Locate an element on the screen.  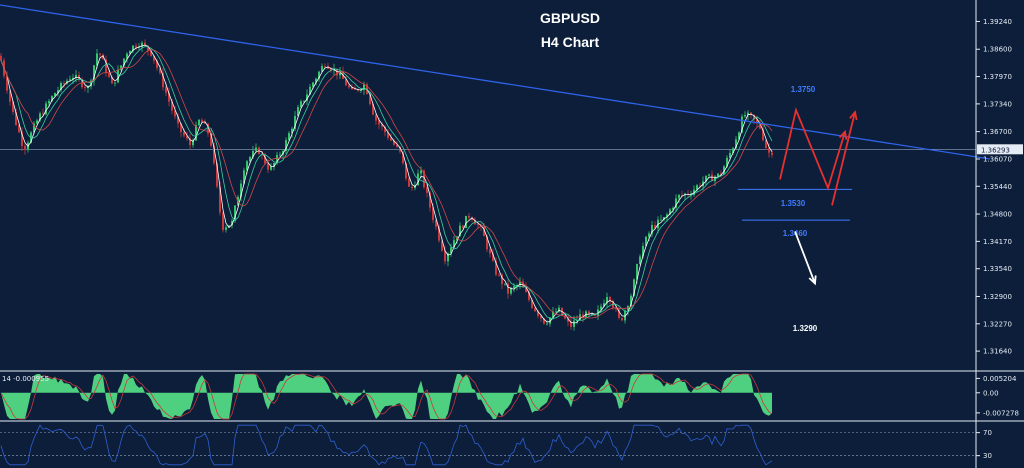
level-label-1.3290: 1.3290 is located at coordinates (805, 328).